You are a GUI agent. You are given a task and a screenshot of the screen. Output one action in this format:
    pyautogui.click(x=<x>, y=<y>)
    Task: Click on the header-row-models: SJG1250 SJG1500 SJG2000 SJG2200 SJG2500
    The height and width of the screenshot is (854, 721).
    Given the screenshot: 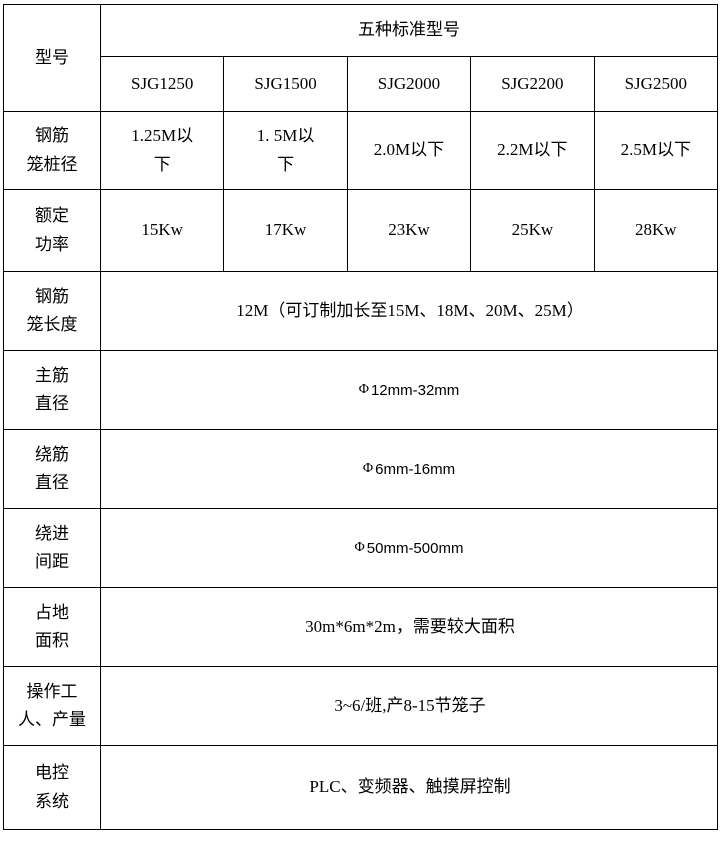 What is the action you would take?
    pyautogui.click(x=361, y=84)
    